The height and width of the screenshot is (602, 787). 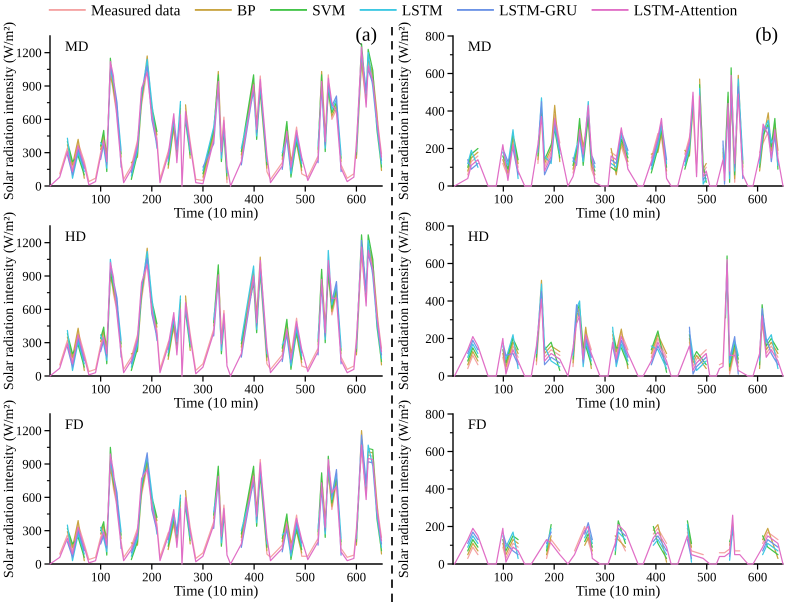 I want to click on legend-label: LSTM, so click(x=422, y=10).